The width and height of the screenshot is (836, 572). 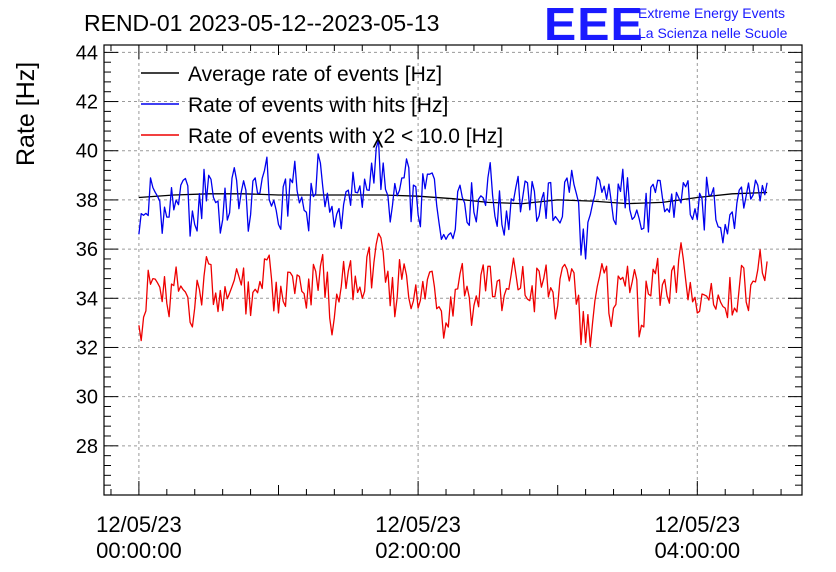 I want to click on x-tick-time: 00:00:00, so click(x=139, y=550).